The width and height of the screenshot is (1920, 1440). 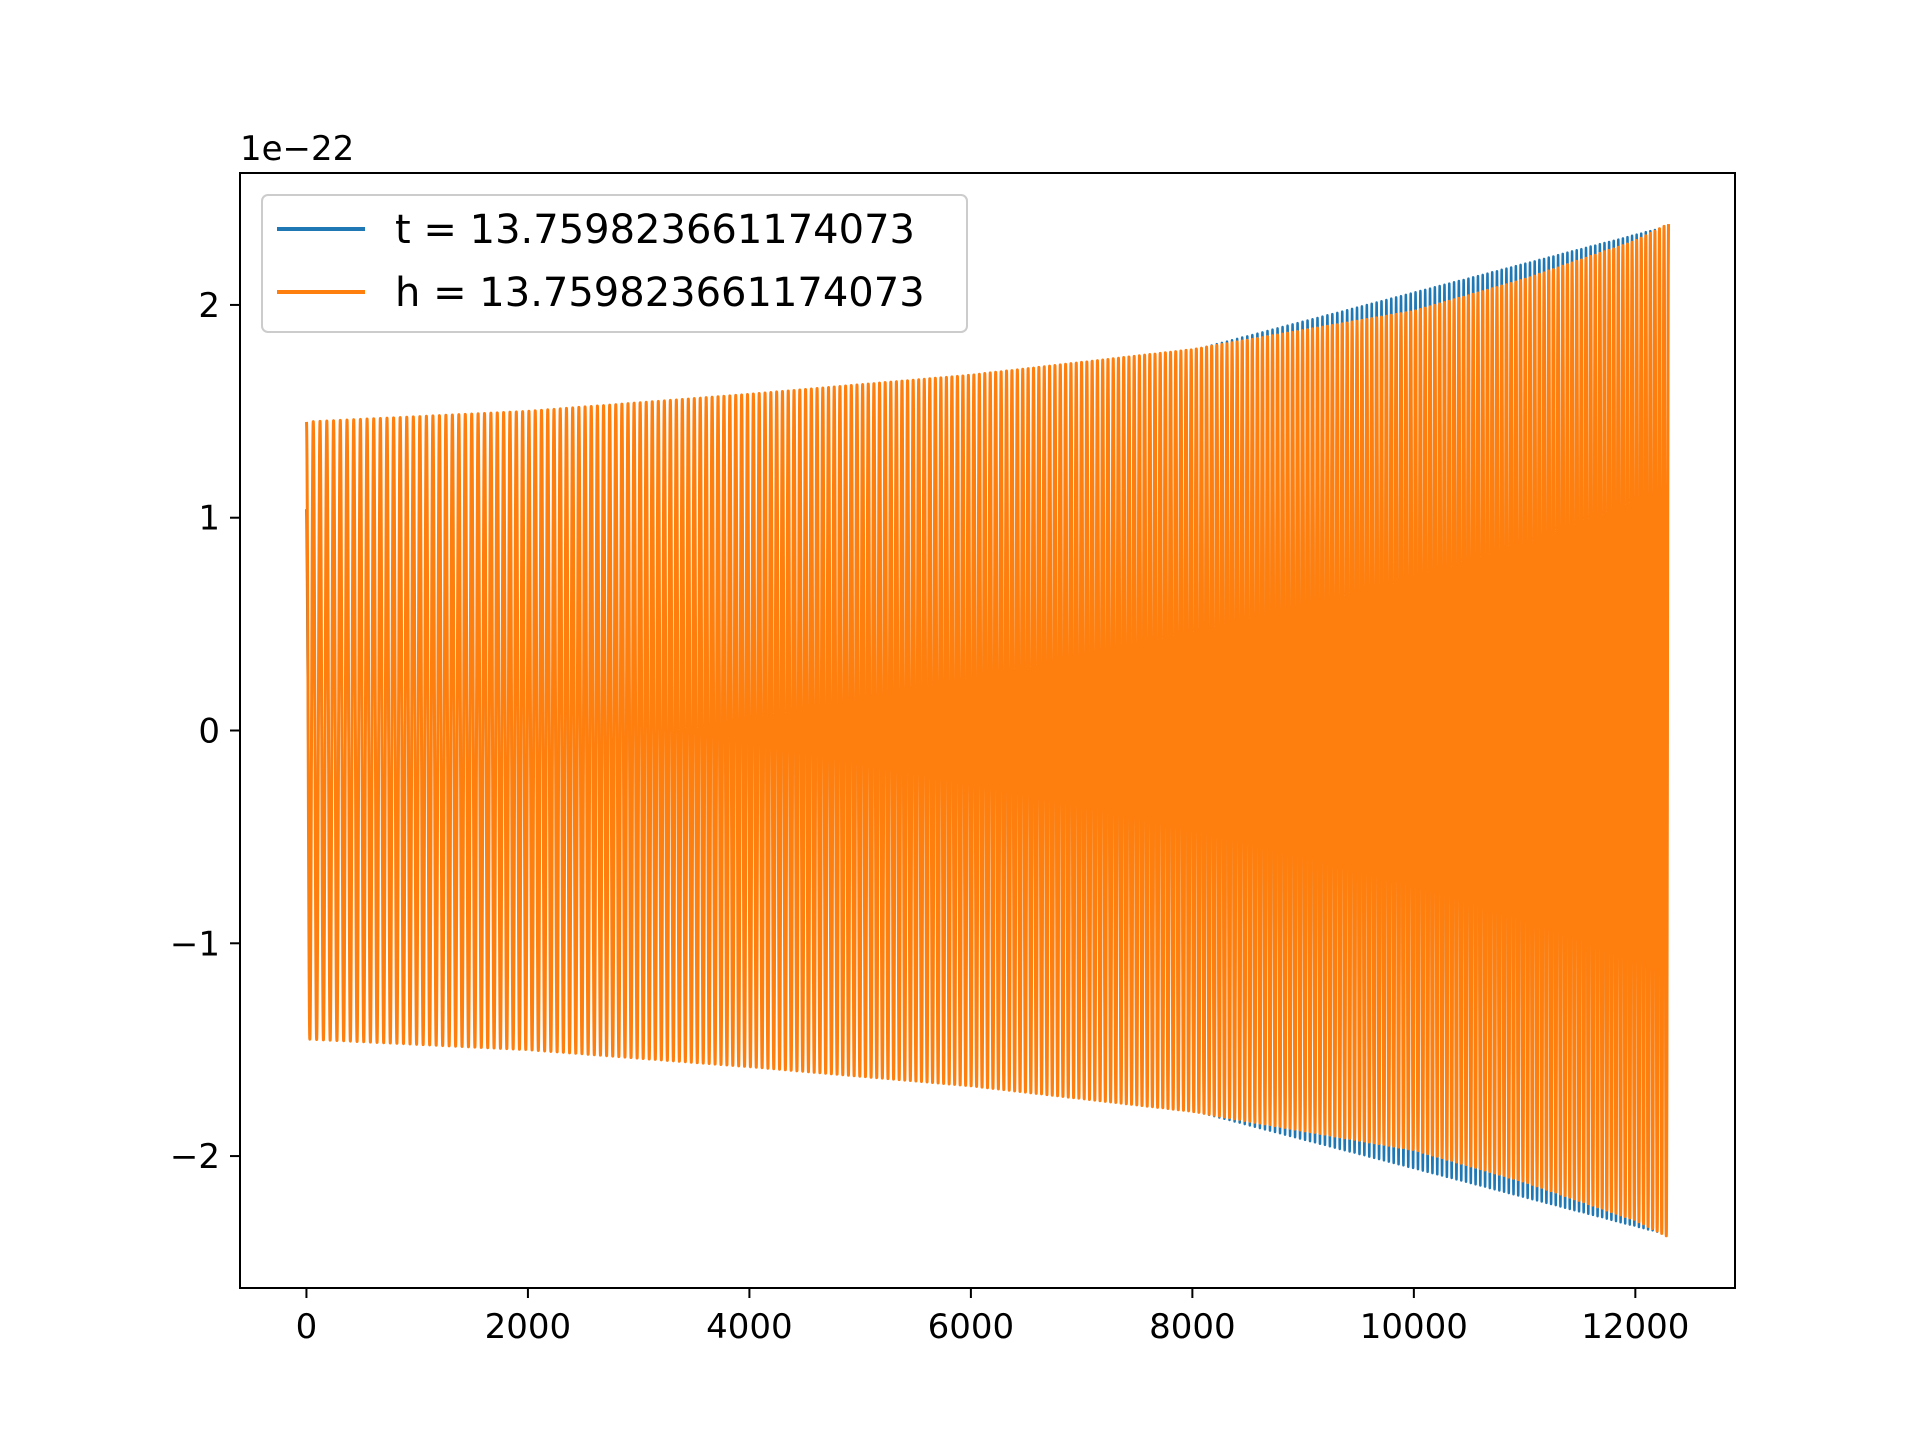 What do you see at coordinates (209, 732) in the screenshot?
I see `y-tick-label: 0` at bounding box center [209, 732].